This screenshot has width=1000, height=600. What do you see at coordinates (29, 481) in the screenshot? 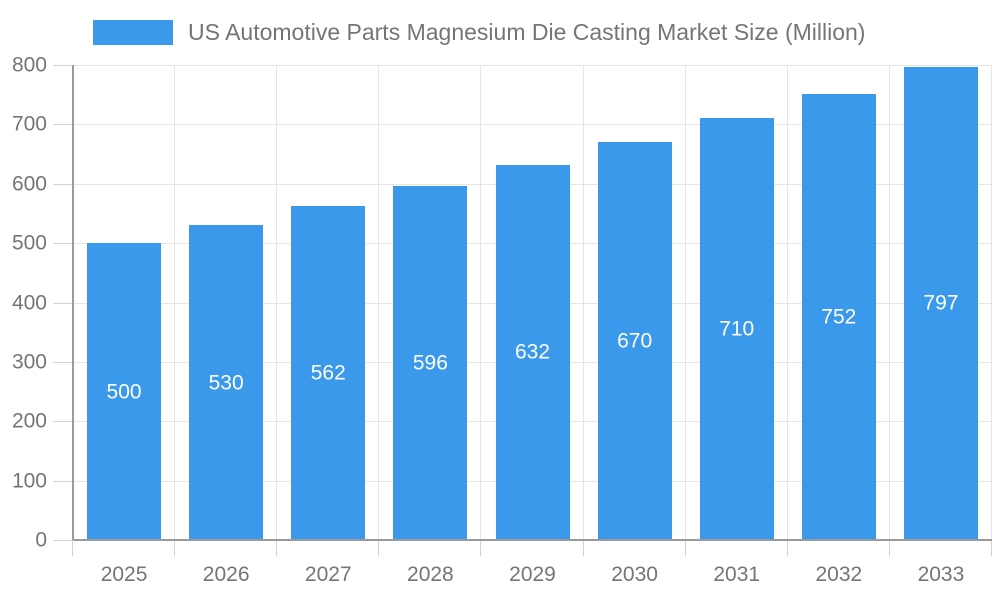
I see `y-axis-label: 100` at bounding box center [29, 481].